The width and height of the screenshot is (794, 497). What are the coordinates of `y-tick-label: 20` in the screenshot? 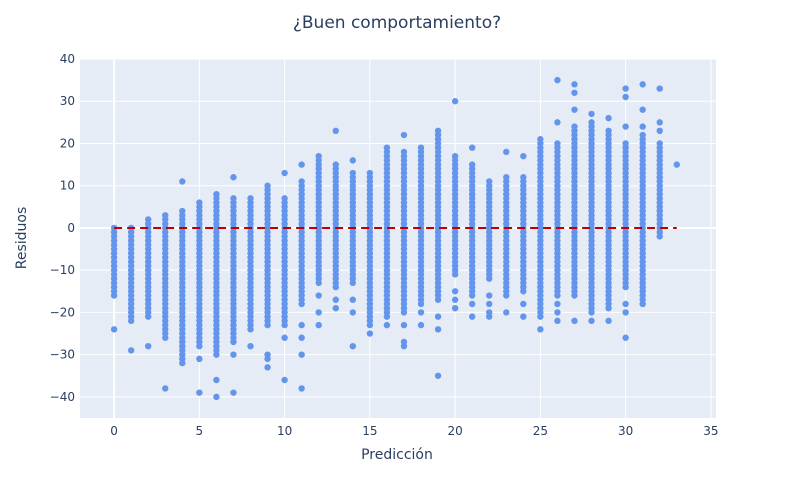 It's located at (67, 143).